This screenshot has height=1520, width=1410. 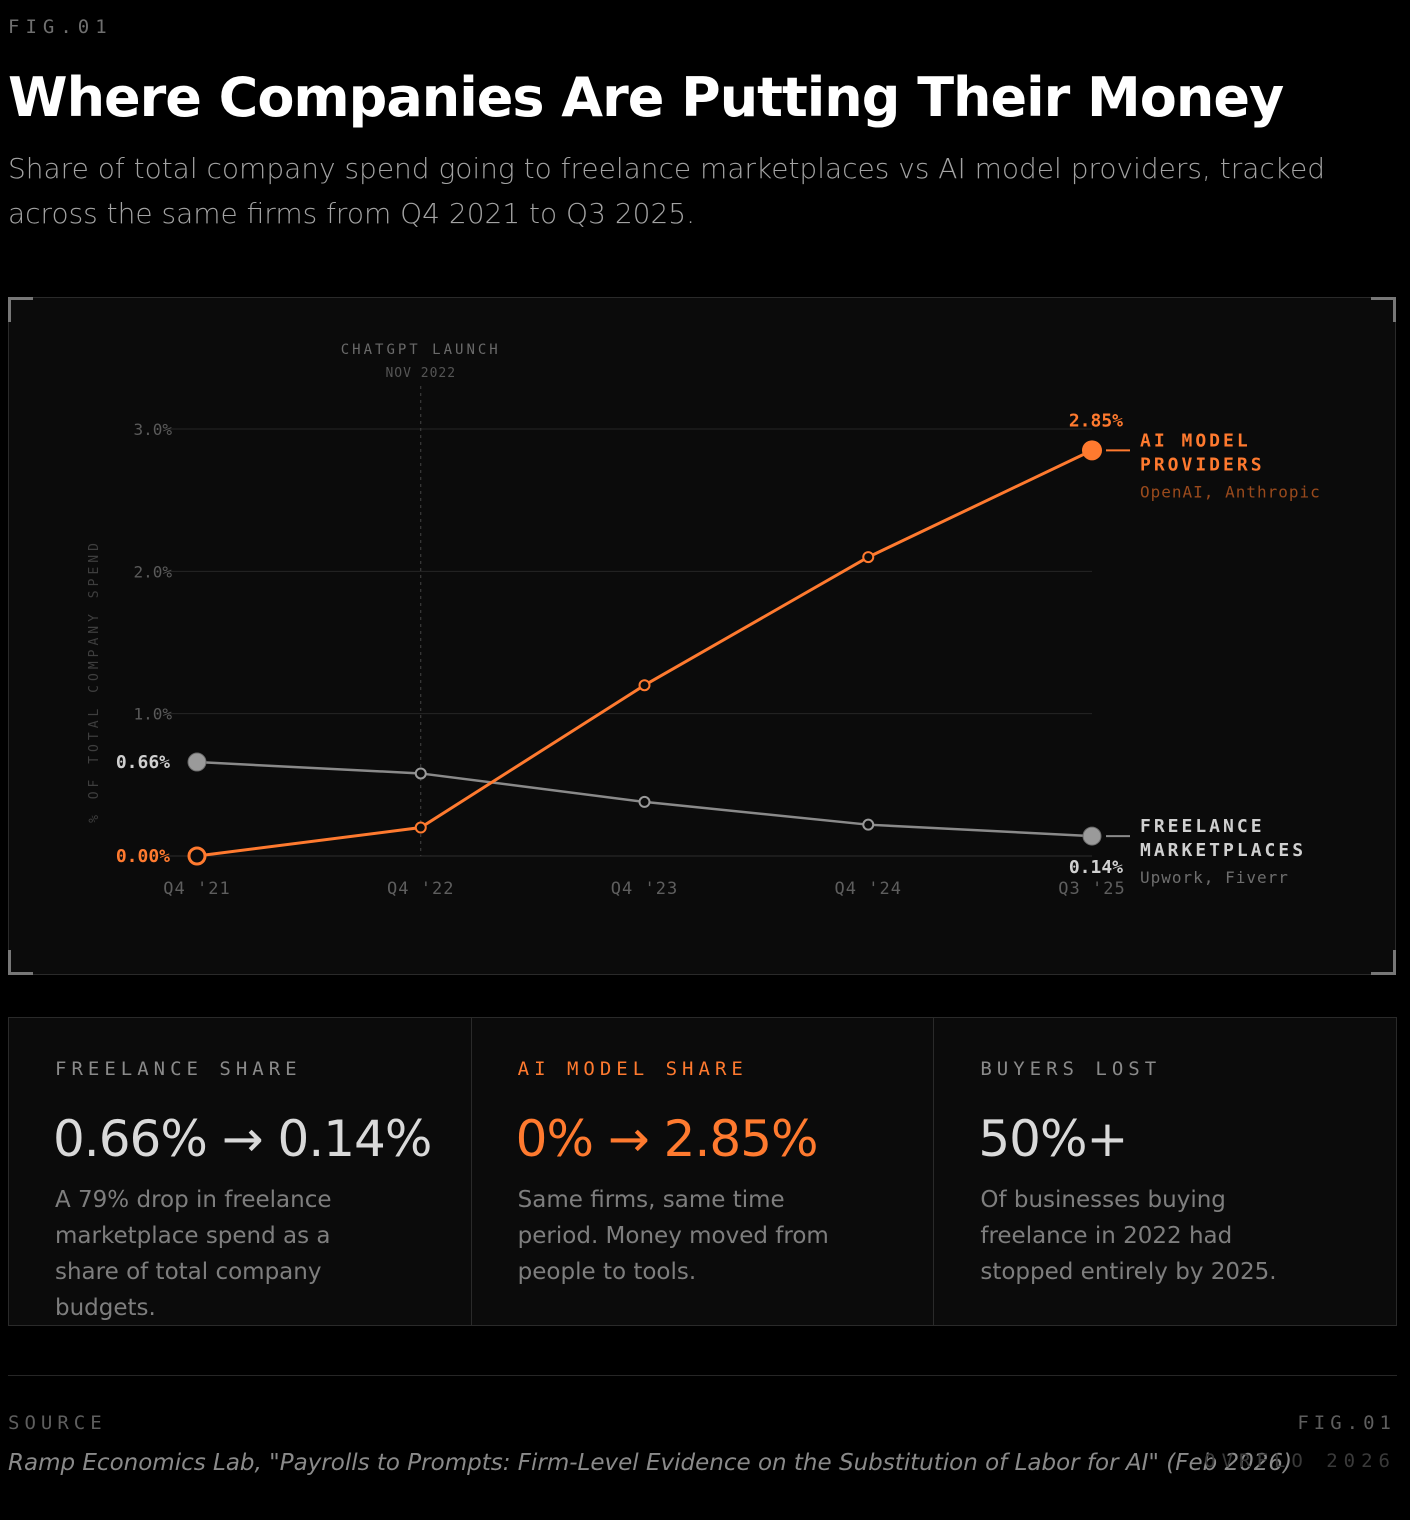 What do you see at coordinates (1383, 962) in the screenshot?
I see `corner-bracket-bottom-right` at bounding box center [1383, 962].